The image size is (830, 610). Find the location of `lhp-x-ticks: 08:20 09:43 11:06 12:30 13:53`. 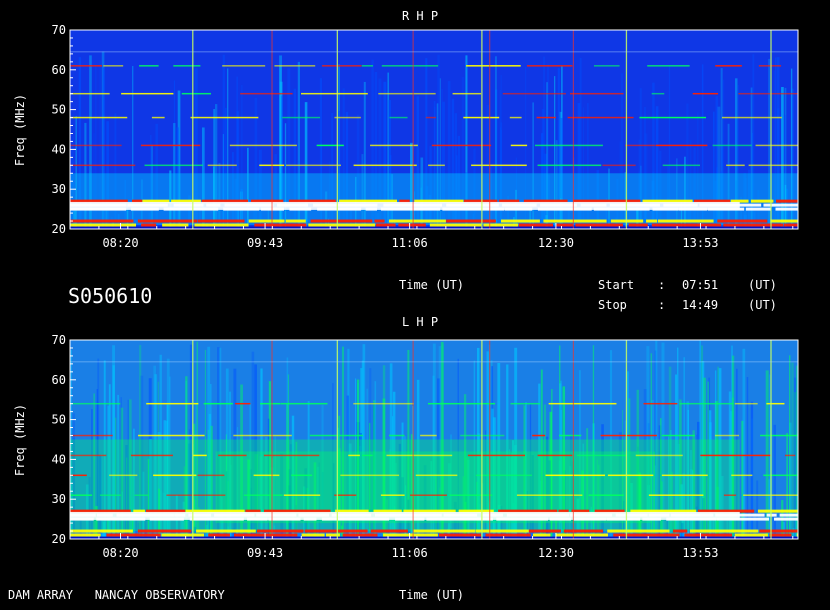

lhp-x-ticks: 08:20 09:43 11:06 12:30 13:53 is located at coordinates (431, 546).